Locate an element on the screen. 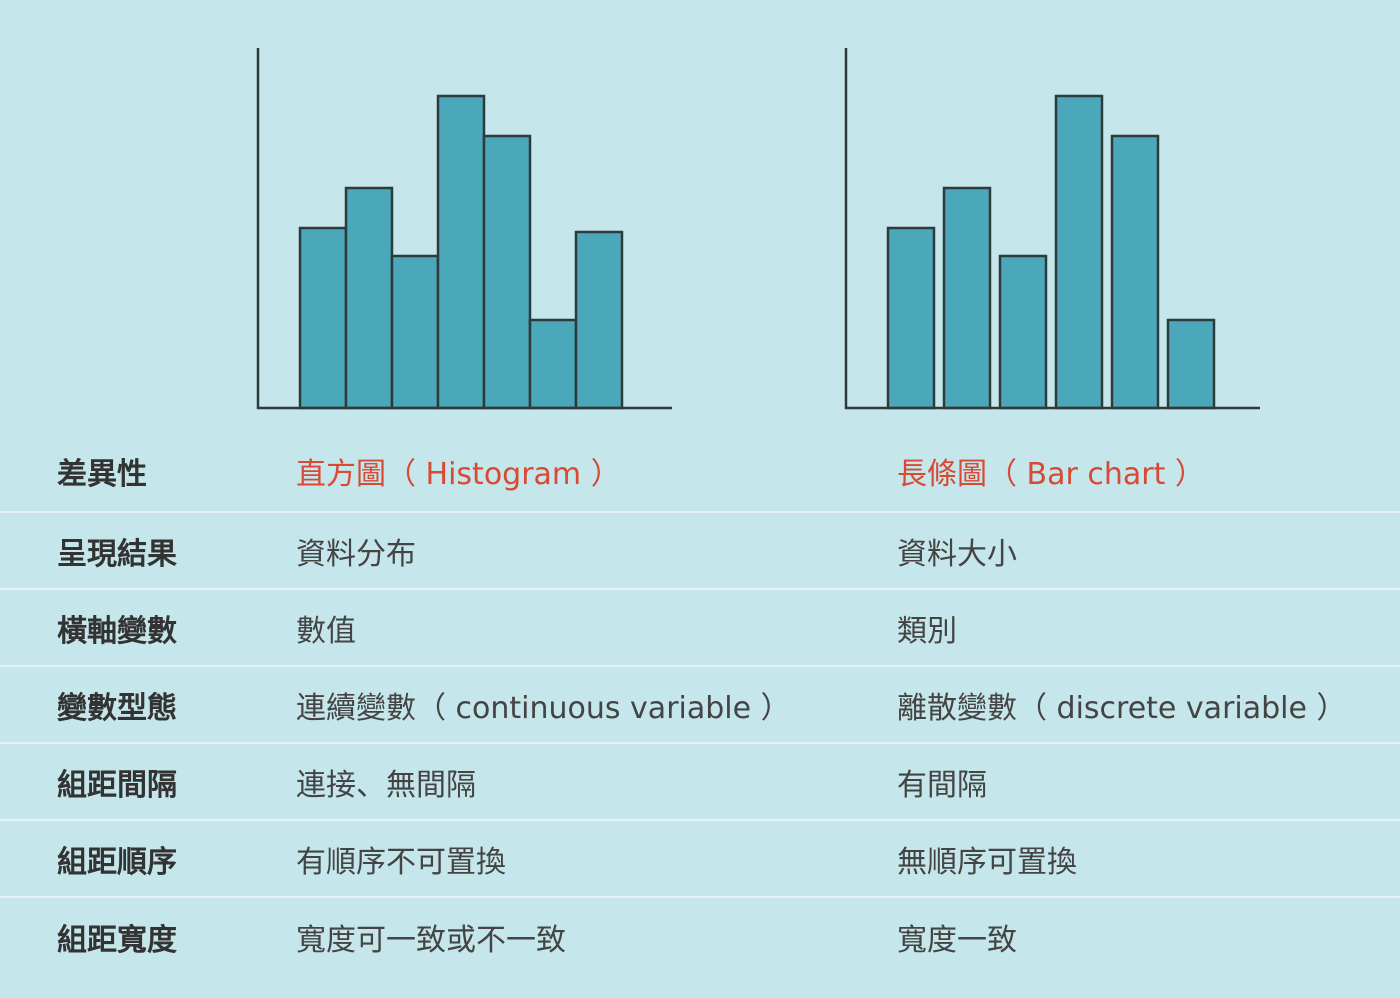 The image size is (1400, 998). row-label: 組距間隔 is located at coordinates (117, 785).